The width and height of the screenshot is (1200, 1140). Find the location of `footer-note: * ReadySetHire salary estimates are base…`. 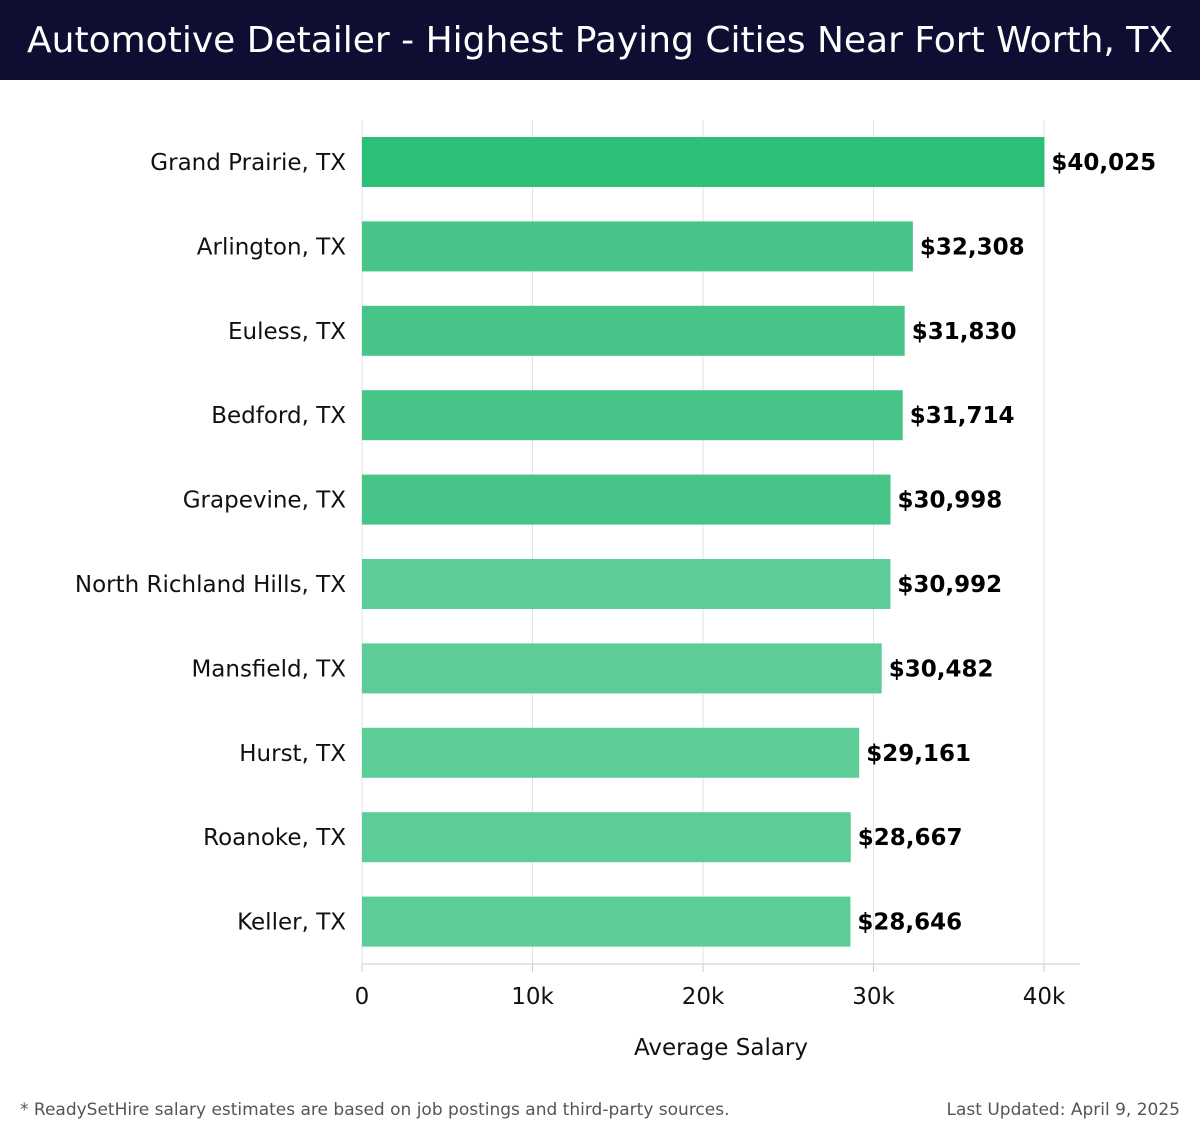

footer-note: * ReadySetHire salary estimates are base… is located at coordinates (375, 1110).